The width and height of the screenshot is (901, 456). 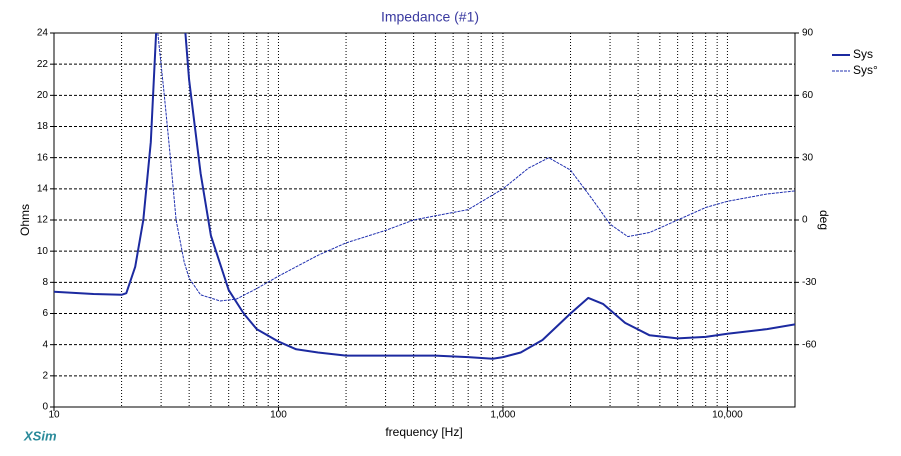 What do you see at coordinates (43, 64) in the screenshot?
I see `y-tick-label: 22` at bounding box center [43, 64].